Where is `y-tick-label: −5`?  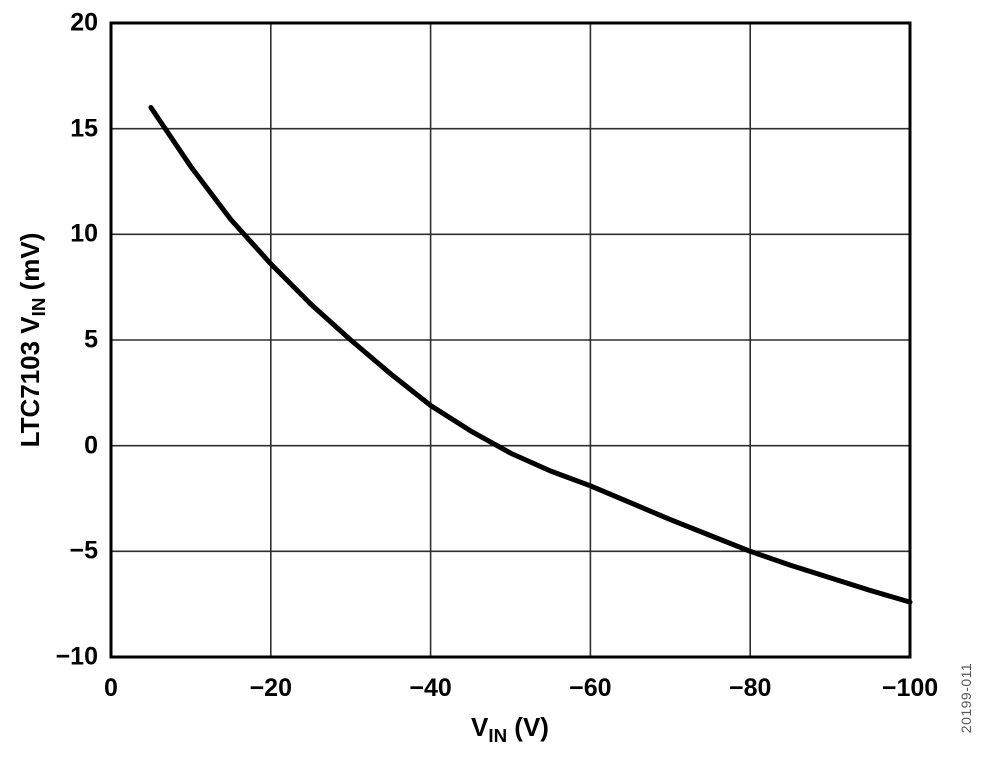 y-tick-label: −5 is located at coordinates (83, 550).